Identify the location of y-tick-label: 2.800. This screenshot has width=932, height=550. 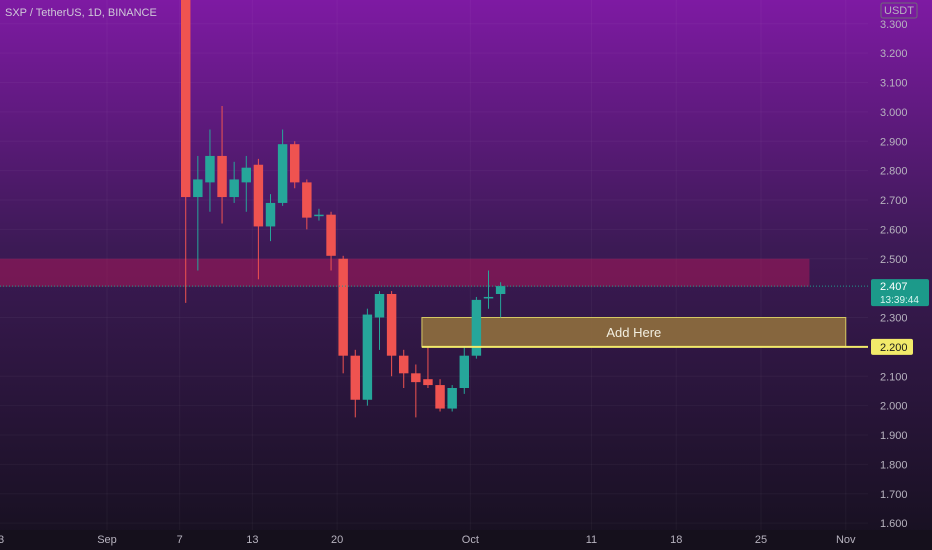
(894, 172).